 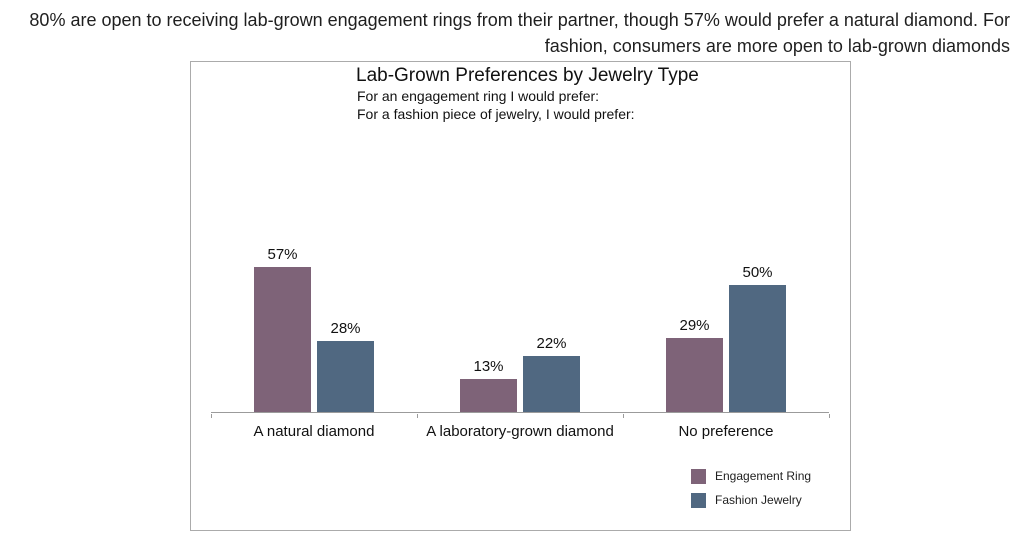 What do you see at coordinates (758, 500) in the screenshot?
I see `legend-label: Fashion Jewelry` at bounding box center [758, 500].